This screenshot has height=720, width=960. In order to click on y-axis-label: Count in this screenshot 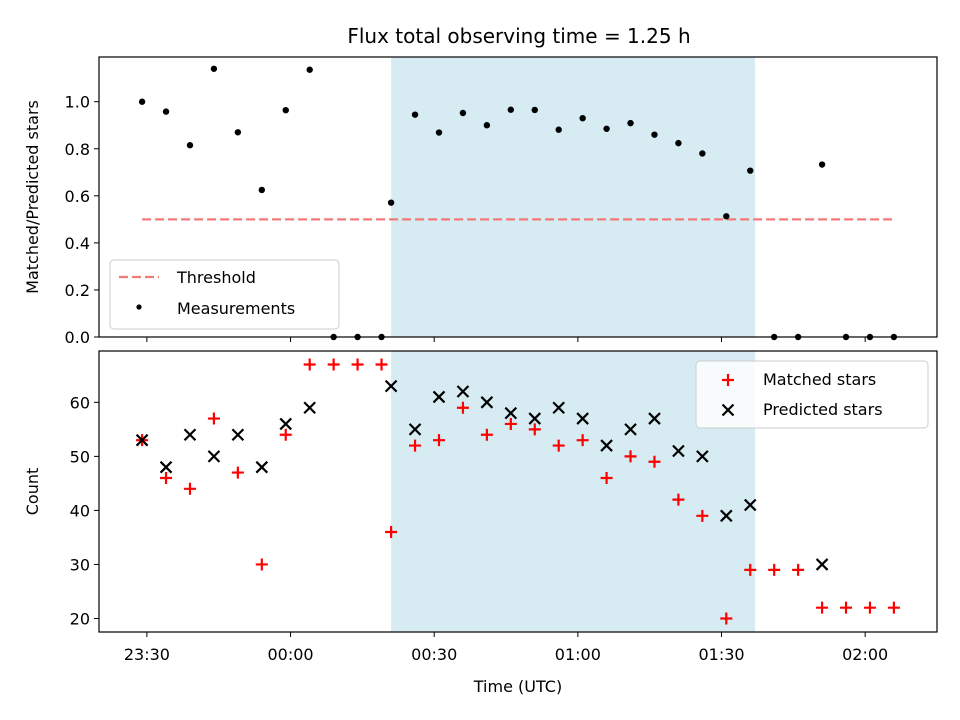, I will do `click(32, 492)`.